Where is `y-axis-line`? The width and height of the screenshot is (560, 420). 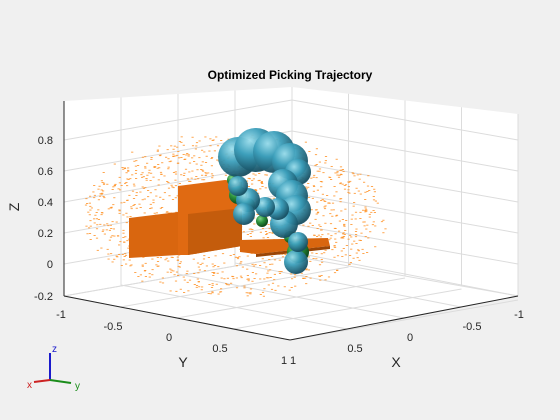 y-axis-line is located at coordinates (177, 318).